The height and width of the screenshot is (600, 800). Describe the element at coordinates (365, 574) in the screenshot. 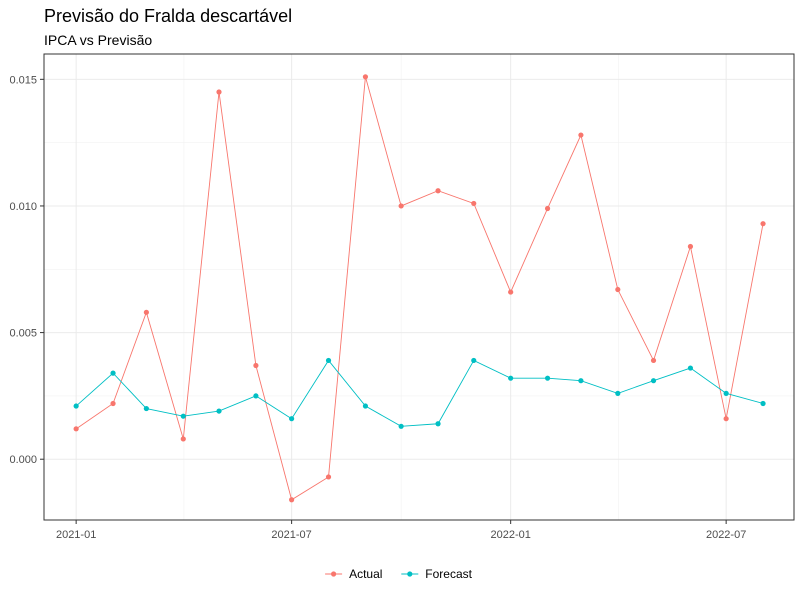

I see `legend-label: Actual` at that location.